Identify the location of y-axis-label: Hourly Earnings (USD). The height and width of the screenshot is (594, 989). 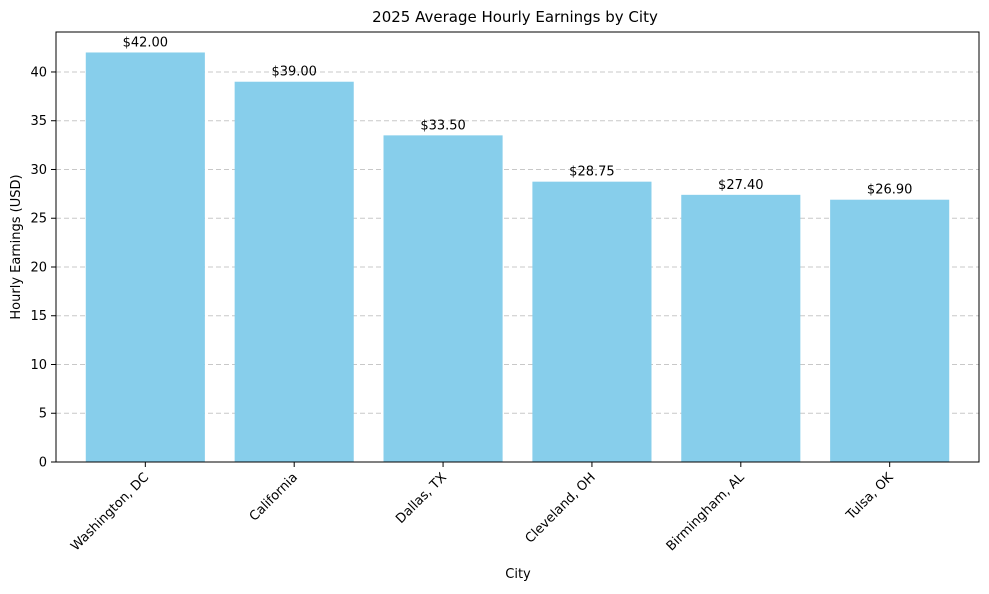
(16, 246).